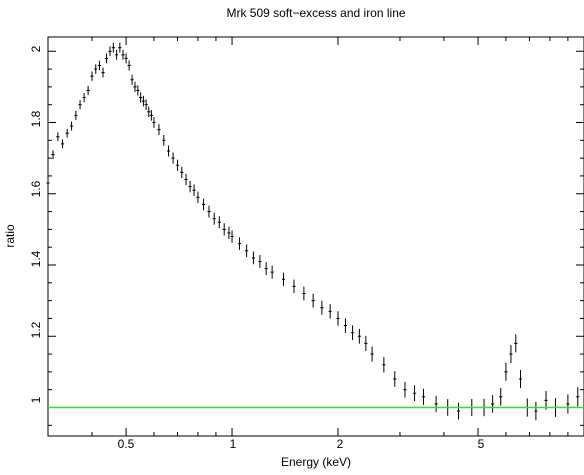 This screenshot has height=475, width=584. What do you see at coordinates (36, 329) in the screenshot?
I see `y-tick-label-1.2: 1.2` at bounding box center [36, 329].